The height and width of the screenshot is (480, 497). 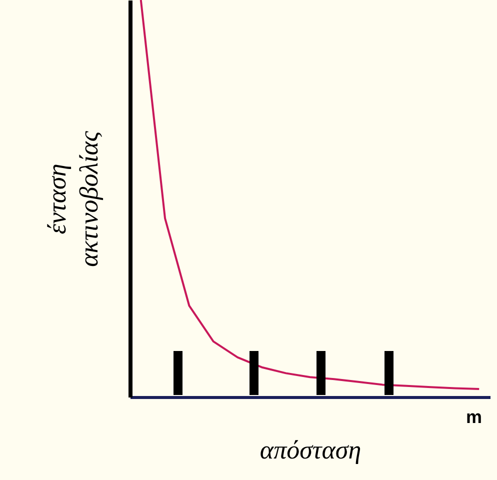 I want to click on x-axis-title: απόσταση, so click(x=311, y=450).